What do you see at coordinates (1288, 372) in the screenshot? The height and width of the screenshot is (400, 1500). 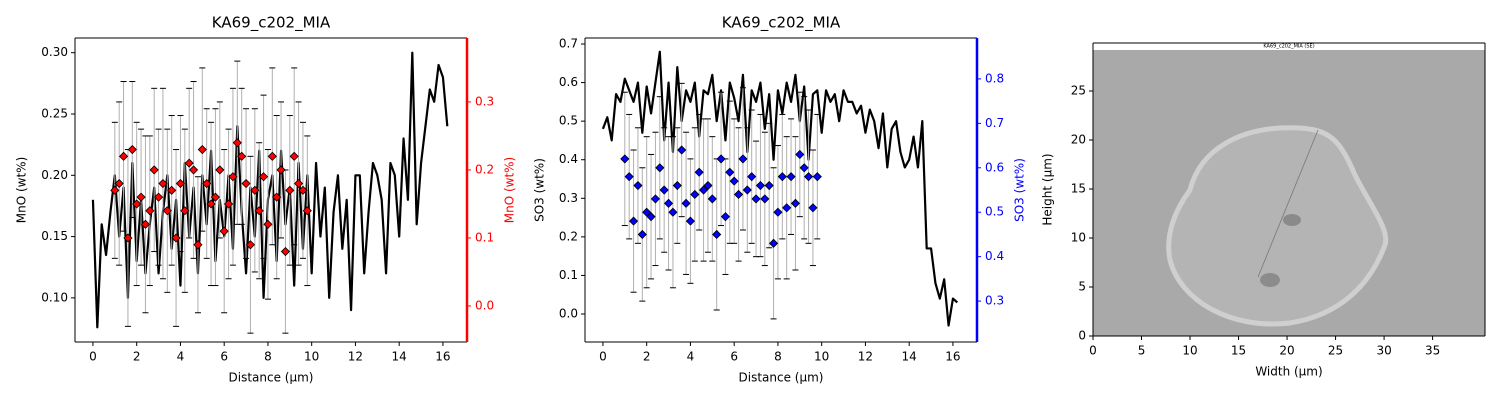 I see `x-axis-label: Width (µm)` at bounding box center [1288, 372].